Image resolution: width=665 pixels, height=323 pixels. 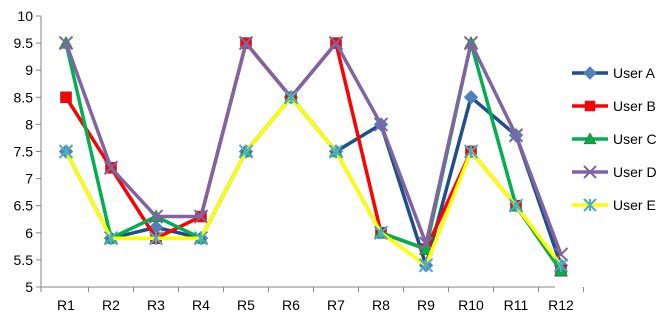 What do you see at coordinates (634, 73) in the screenshot?
I see `legend-label: User A` at bounding box center [634, 73].